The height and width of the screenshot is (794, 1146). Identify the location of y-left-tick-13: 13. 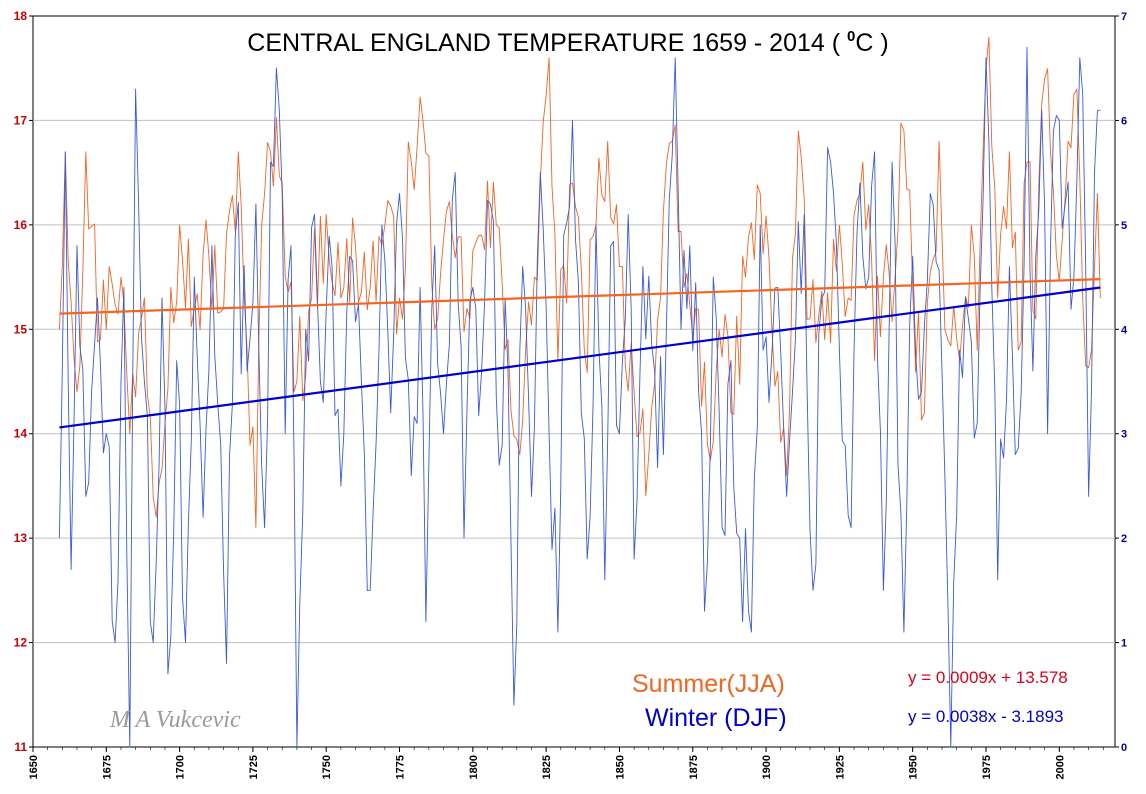
(21, 538).